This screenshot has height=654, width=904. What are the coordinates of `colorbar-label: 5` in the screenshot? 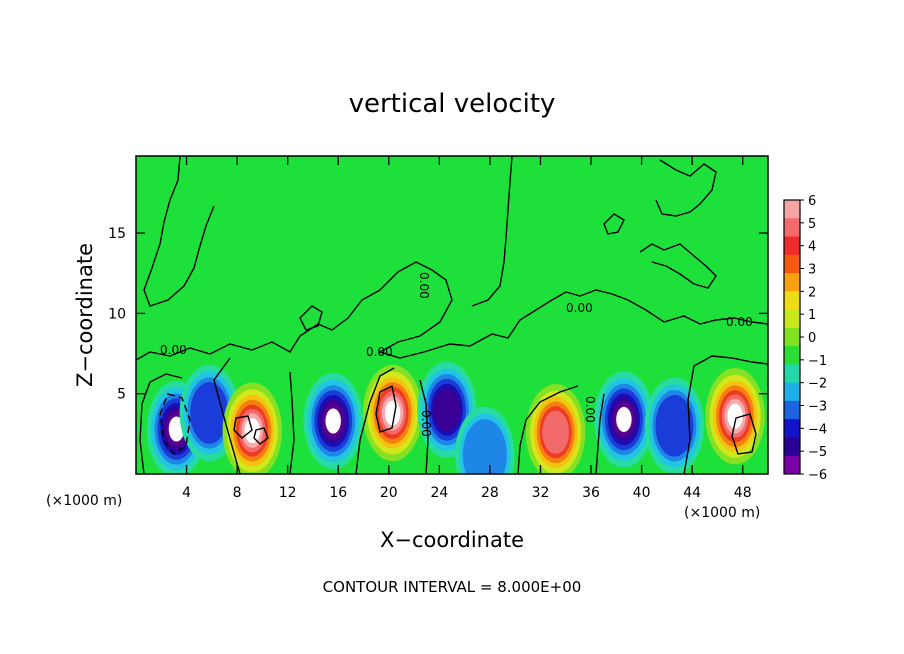 It's located at (812, 224).